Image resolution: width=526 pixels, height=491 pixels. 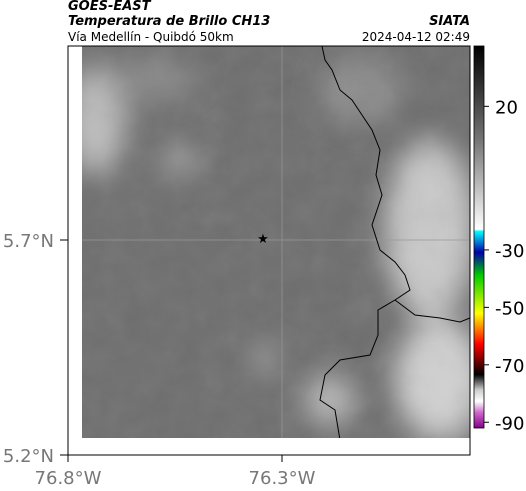 What do you see at coordinates (282, 478) in the screenshot?
I see `lon-label: 76.3°W` at bounding box center [282, 478].